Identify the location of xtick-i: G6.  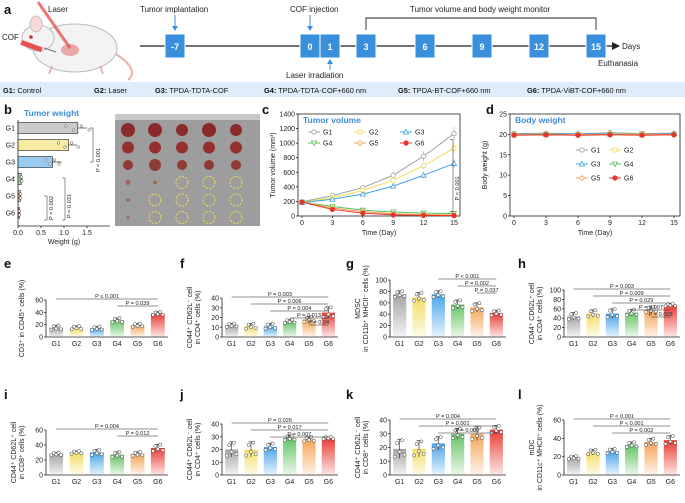
(157, 482).